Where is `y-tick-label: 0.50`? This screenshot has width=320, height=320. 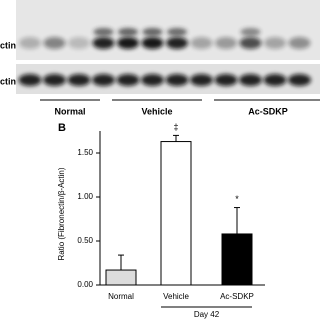 y-tick-label: 0.50 is located at coordinates (85, 240).